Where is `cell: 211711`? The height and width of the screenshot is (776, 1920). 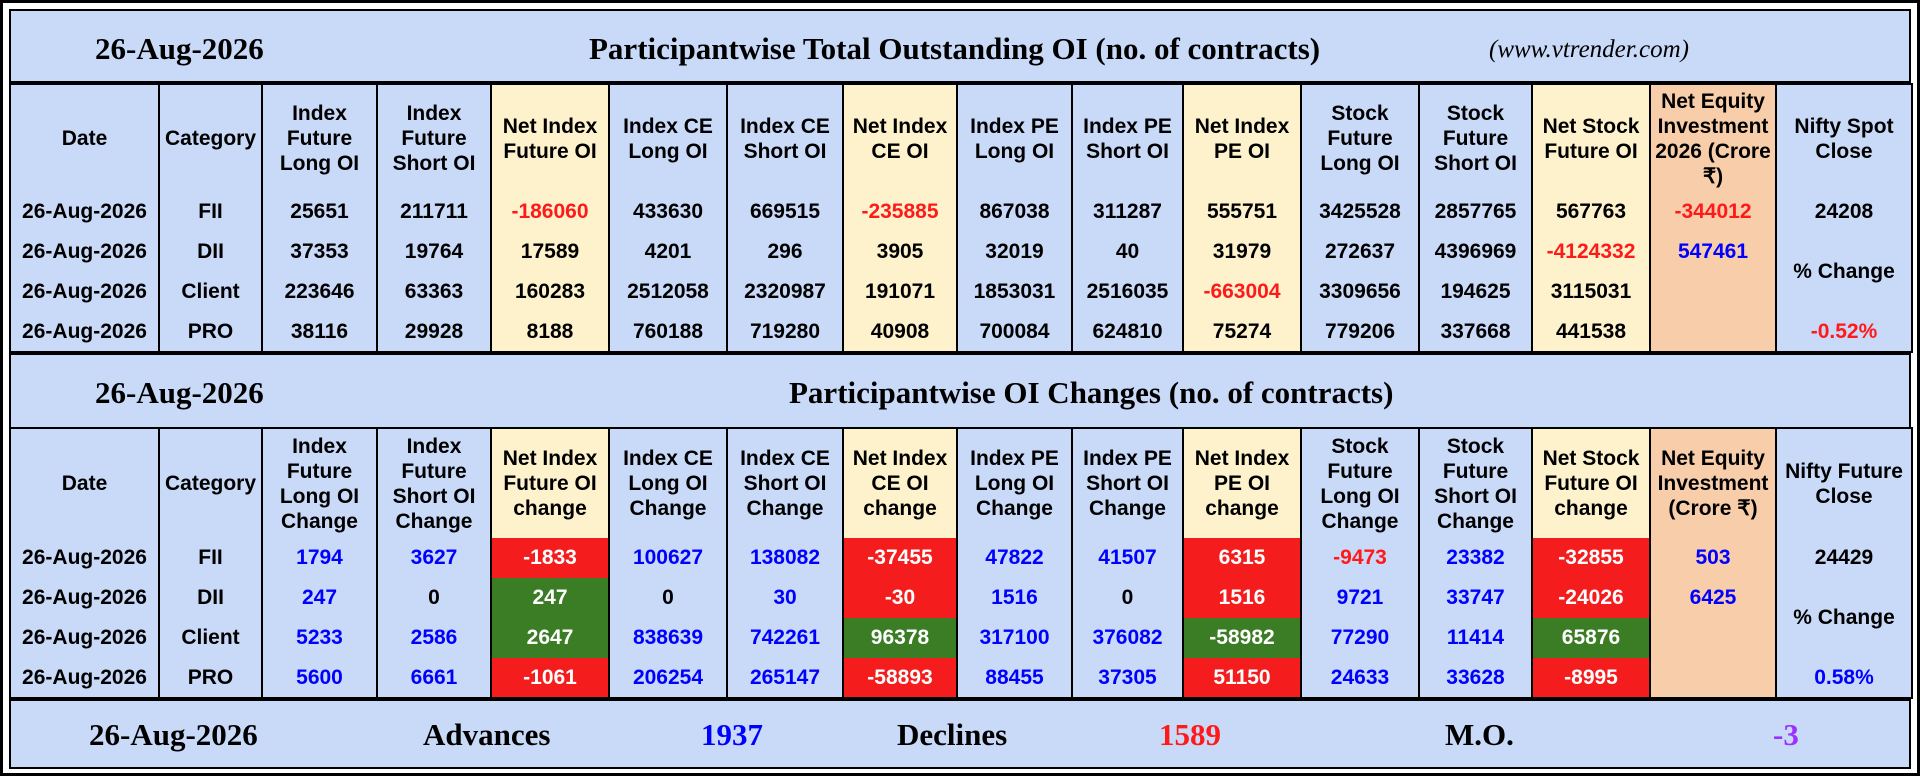 cell: 211711 is located at coordinates (434, 212).